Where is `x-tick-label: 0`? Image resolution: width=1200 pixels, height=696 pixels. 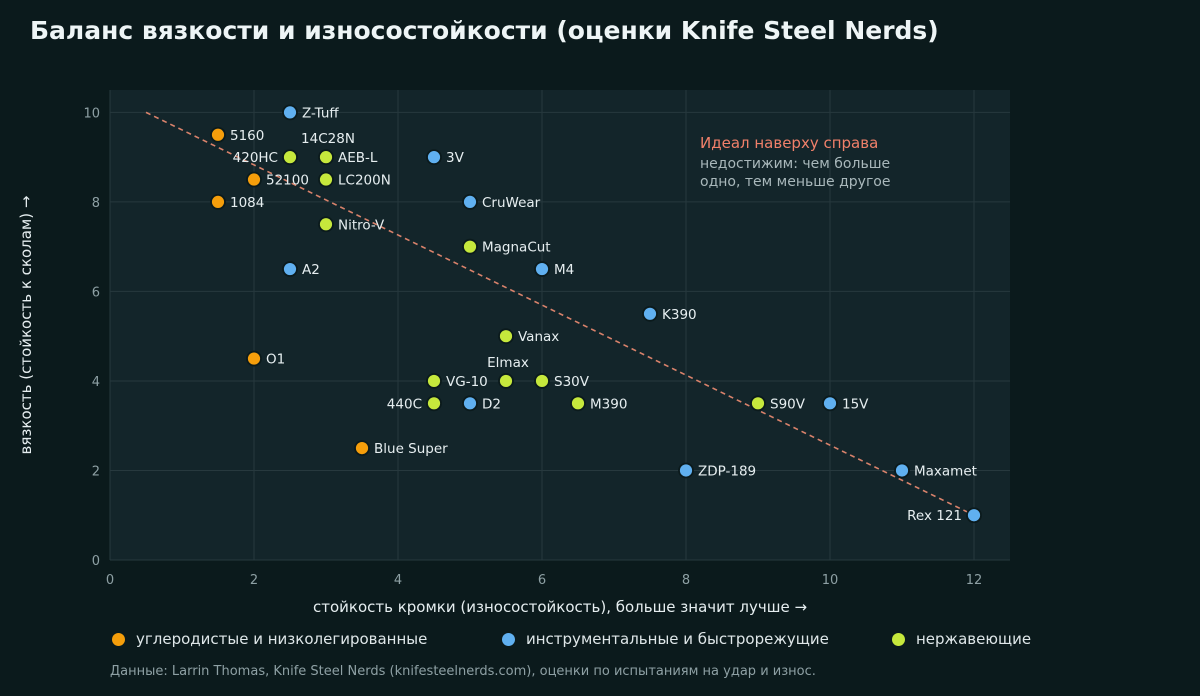 x-tick-label: 0 is located at coordinates (110, 580).